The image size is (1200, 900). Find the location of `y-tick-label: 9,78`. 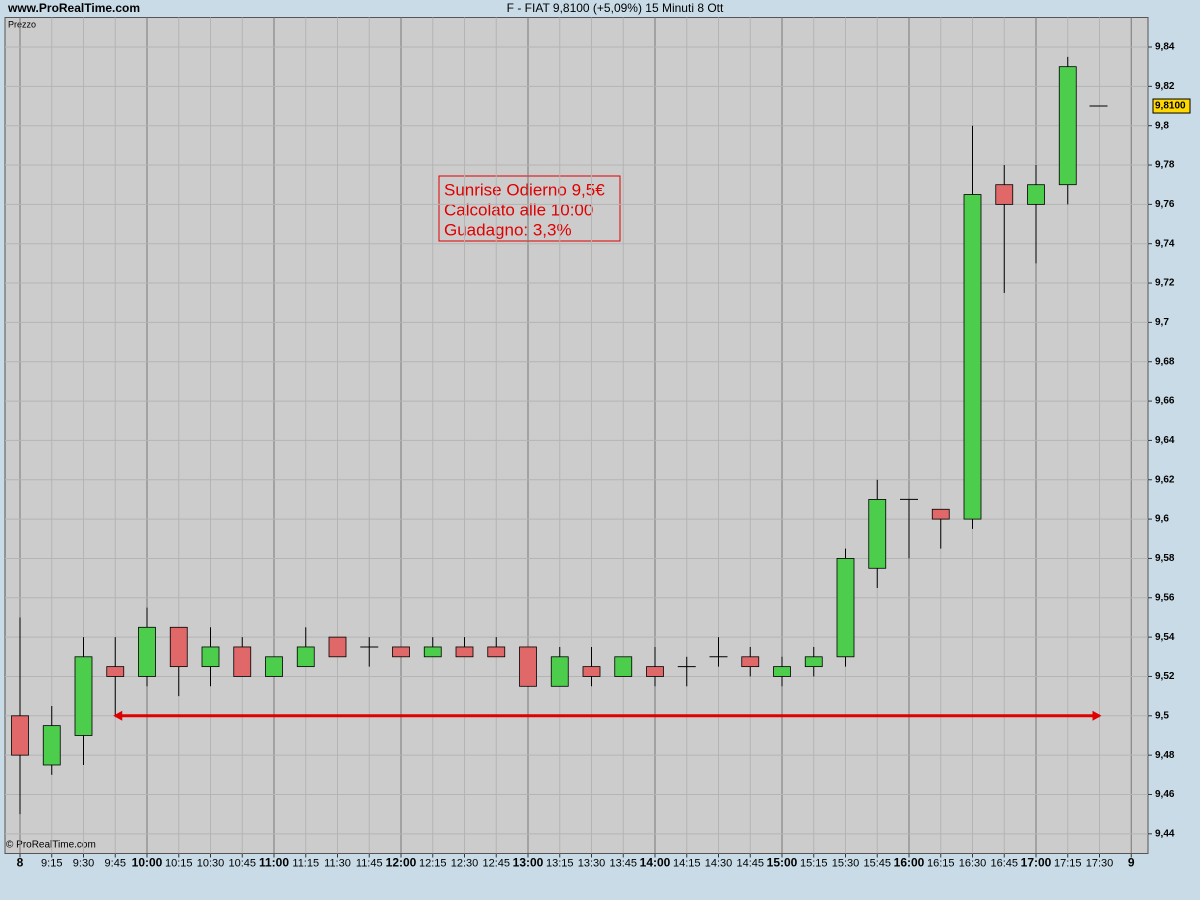

y-tick-label: 9,78 is located at coordinates (1165, 165).